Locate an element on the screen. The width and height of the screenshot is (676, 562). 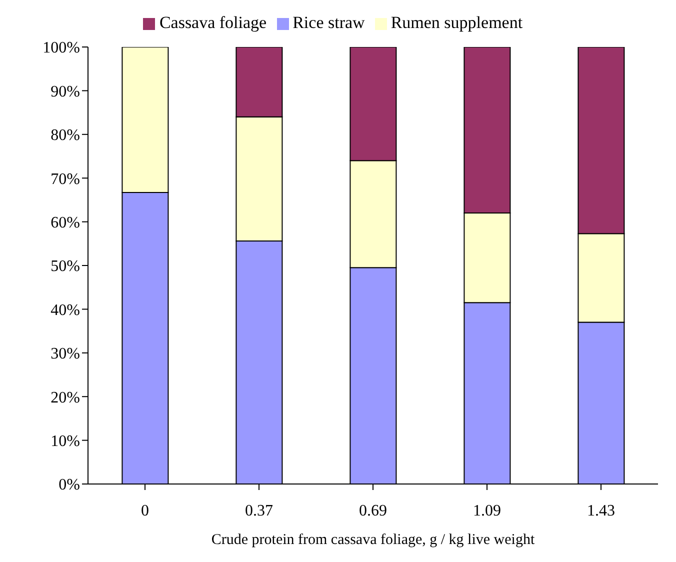
y-tick-label: 0% is located at coordinates (69, 485).